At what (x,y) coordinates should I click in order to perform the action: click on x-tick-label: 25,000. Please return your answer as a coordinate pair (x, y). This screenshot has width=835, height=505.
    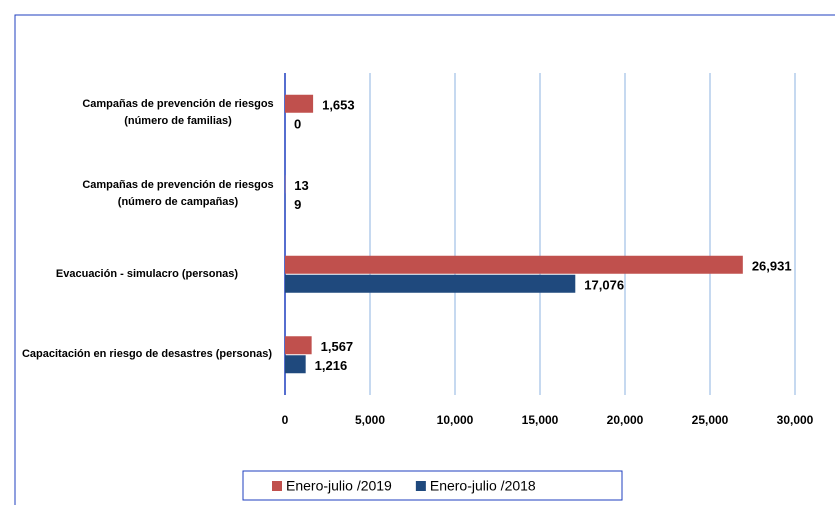
    Looking at the image, I should click on (710, 420).